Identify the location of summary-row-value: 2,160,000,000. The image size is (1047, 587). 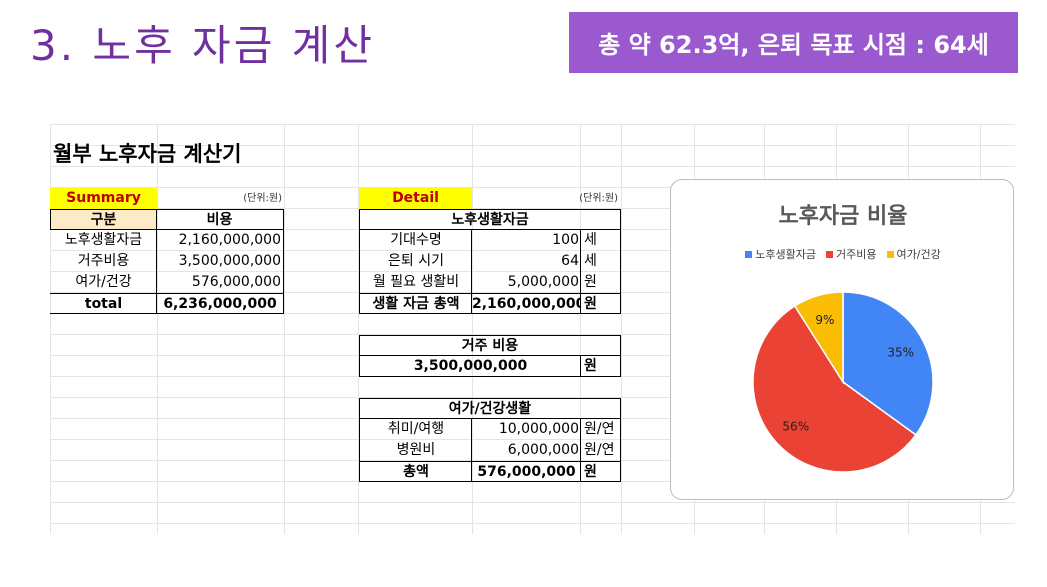
(220, 240).